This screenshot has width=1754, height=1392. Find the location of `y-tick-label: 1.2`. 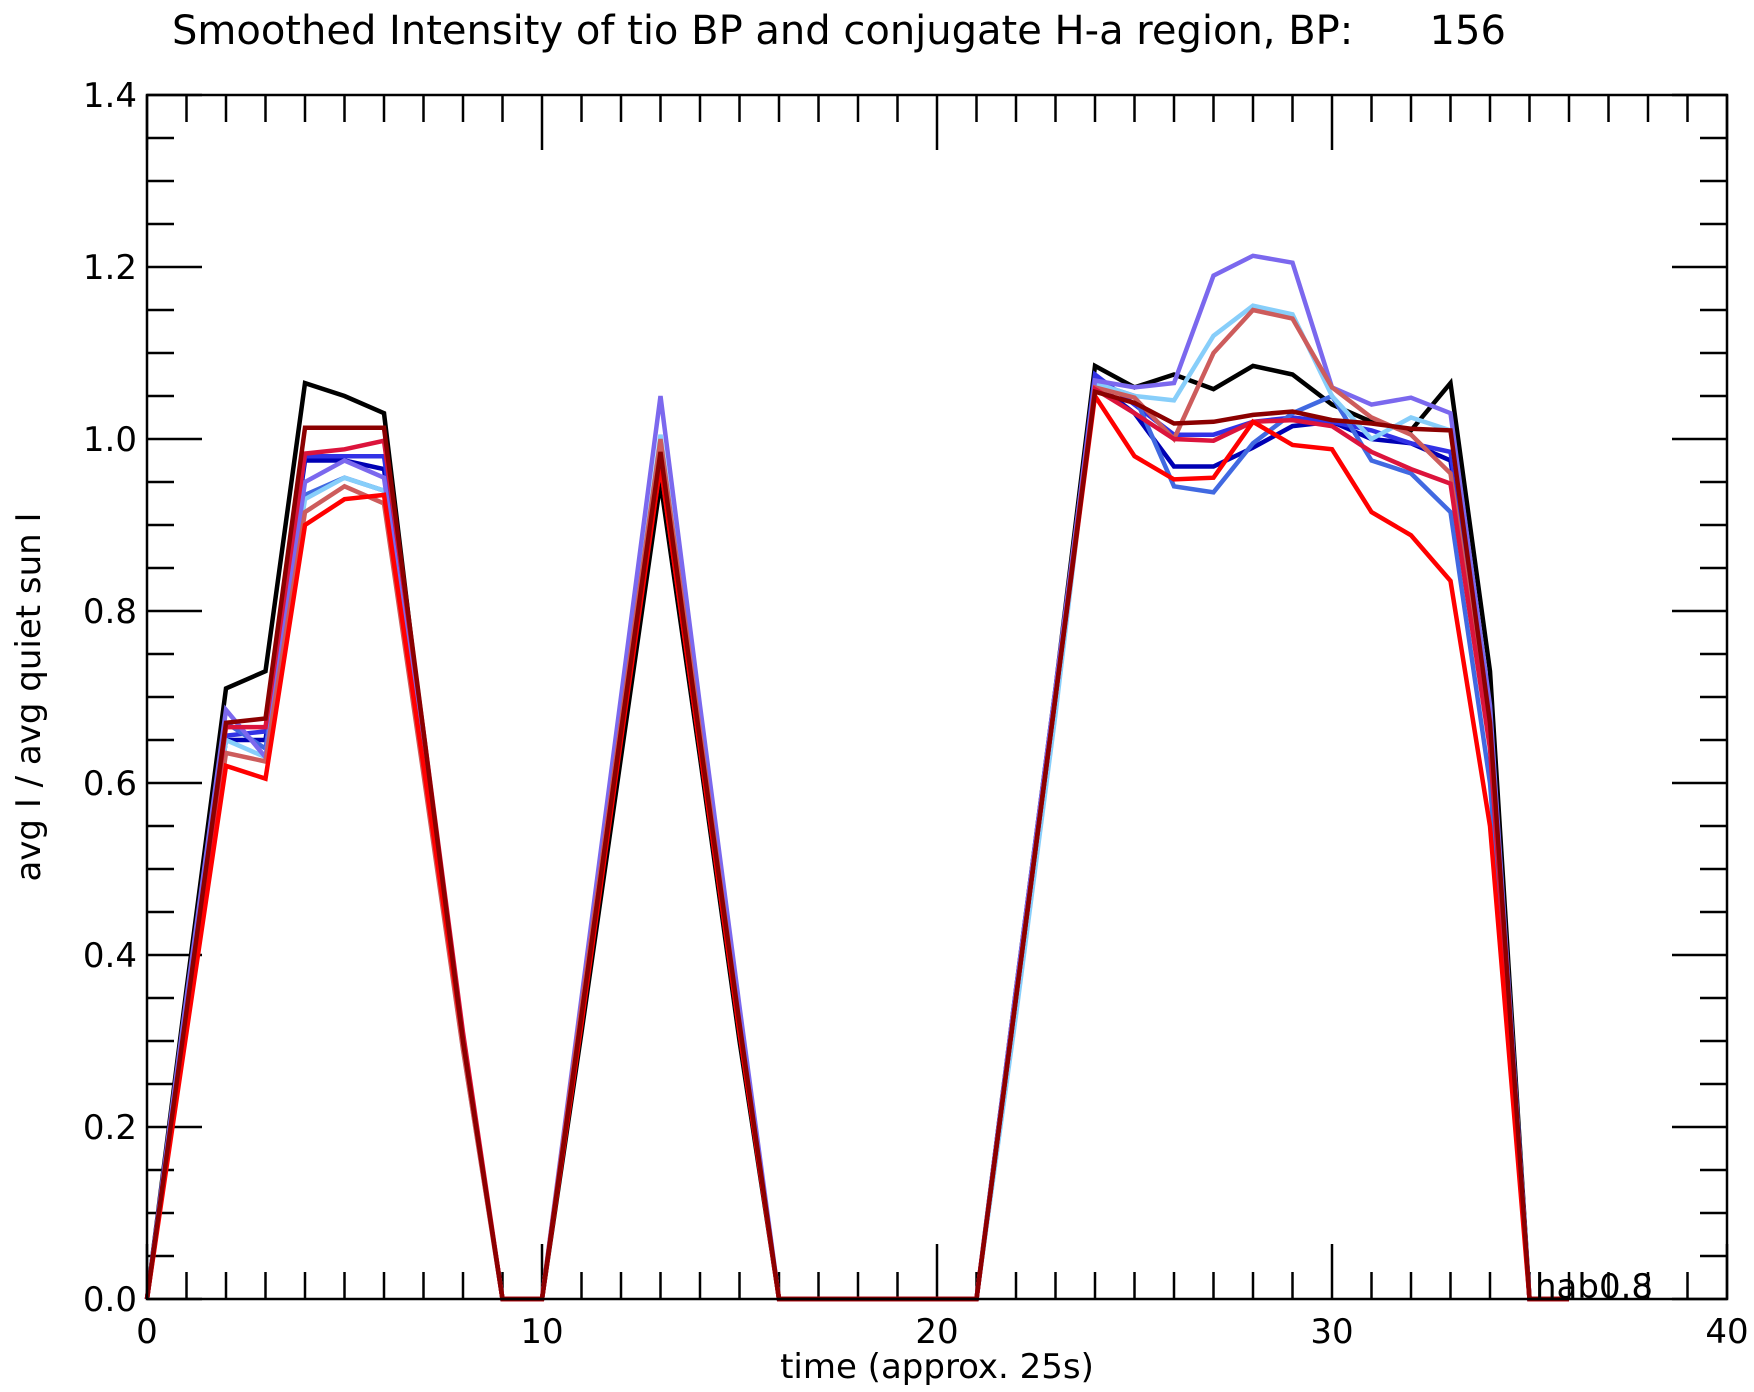

y-tick-label: 1.2 is located at coordinates (110, 268).